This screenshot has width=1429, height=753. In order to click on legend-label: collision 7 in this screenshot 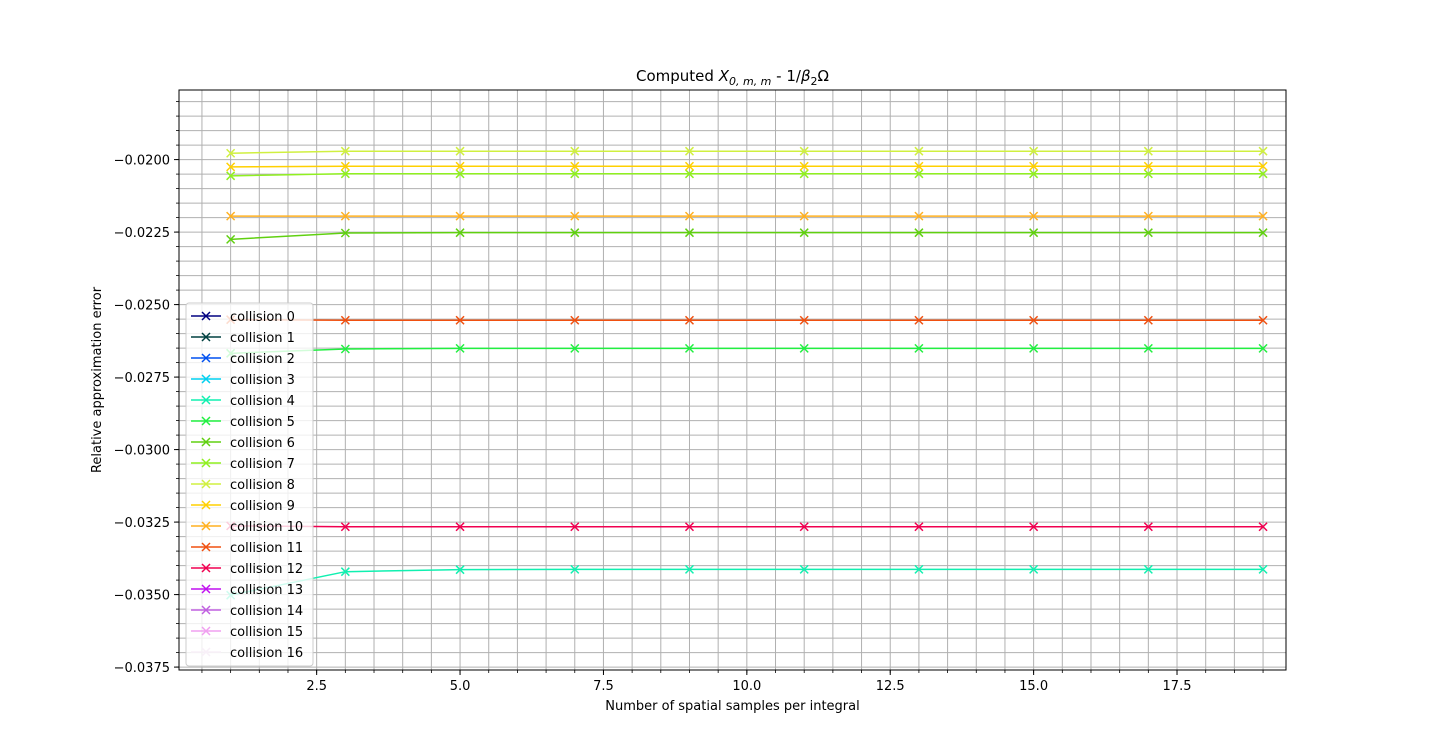, I will do `click(262, 464)`.